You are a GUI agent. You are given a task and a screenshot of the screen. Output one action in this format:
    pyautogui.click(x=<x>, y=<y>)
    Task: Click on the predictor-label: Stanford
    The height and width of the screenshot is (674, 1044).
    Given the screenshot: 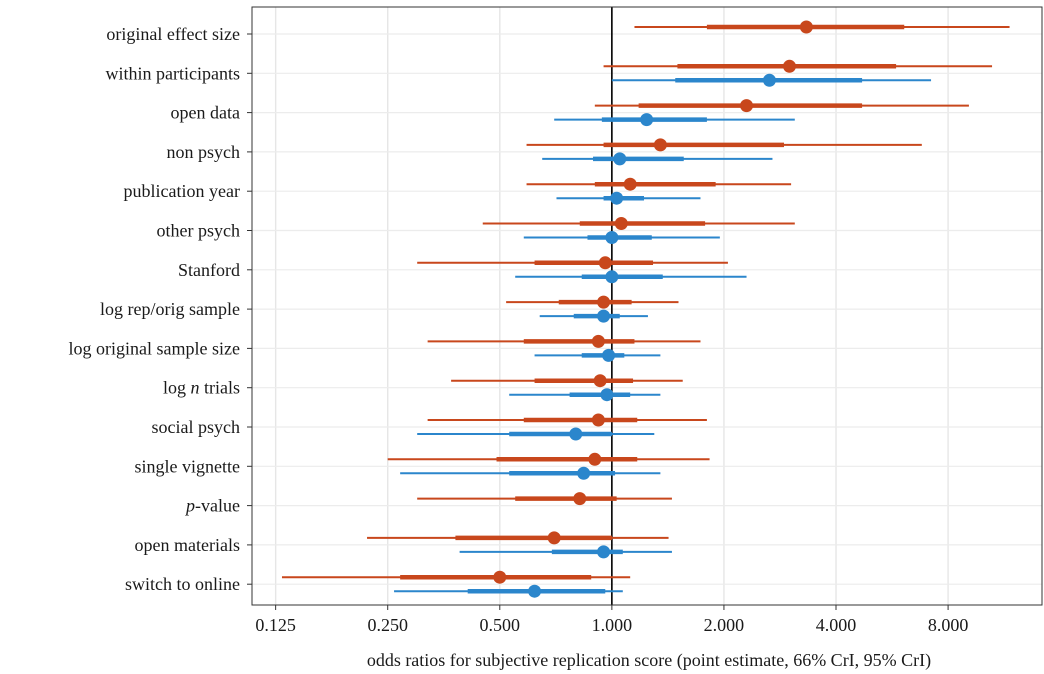 What is the action you would take?
    pyautogui.click(x=209, y=270)
    